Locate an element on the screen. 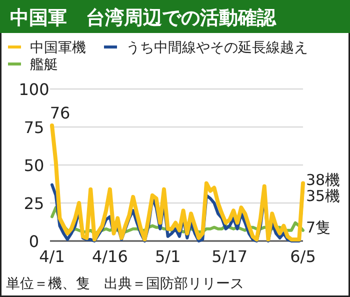 This screenshot has width=350, height=297. legend-label: 艦艇 is located at coordinates (44, 65).